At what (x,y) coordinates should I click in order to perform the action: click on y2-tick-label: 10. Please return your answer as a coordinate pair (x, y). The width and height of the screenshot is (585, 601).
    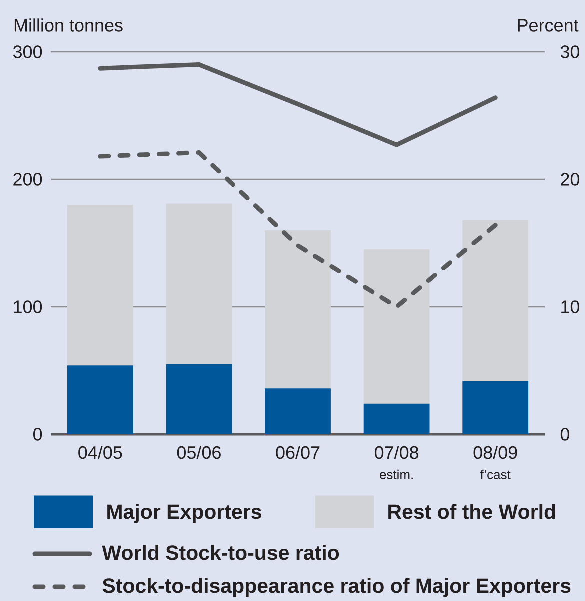
    Looking at the image, I should click on (571, 307).